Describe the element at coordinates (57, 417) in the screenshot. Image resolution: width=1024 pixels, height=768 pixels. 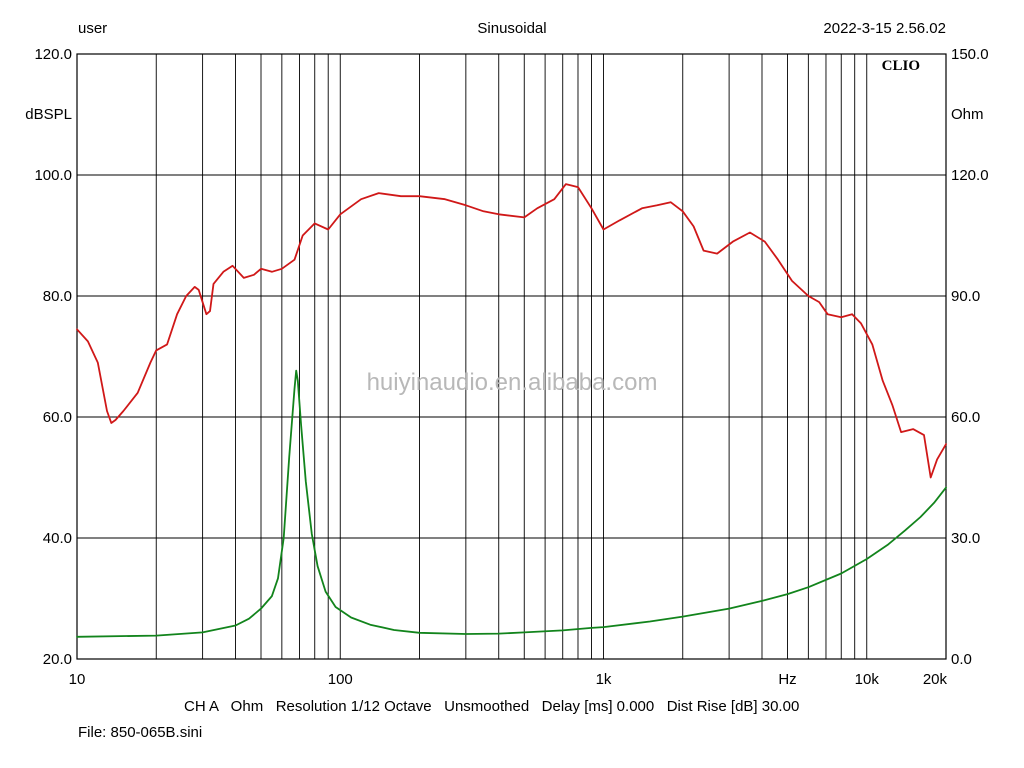
I see `left-axis-tick-label: 60.0` at that location.